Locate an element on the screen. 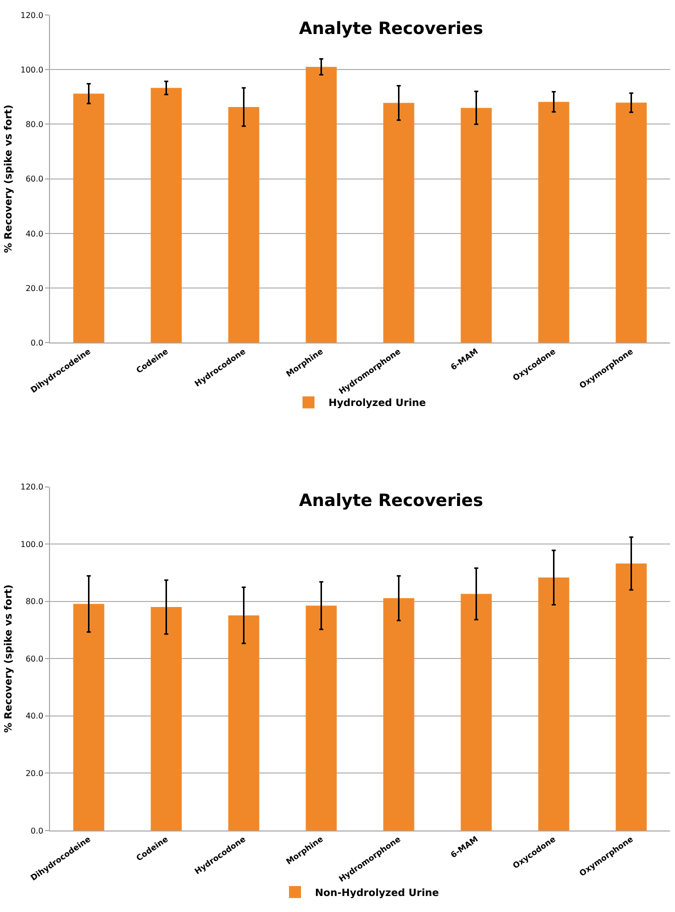 This screenshot has width=675, height=912. legend-label: Hydrolyzed Urine is located at coordinates (377, 404).